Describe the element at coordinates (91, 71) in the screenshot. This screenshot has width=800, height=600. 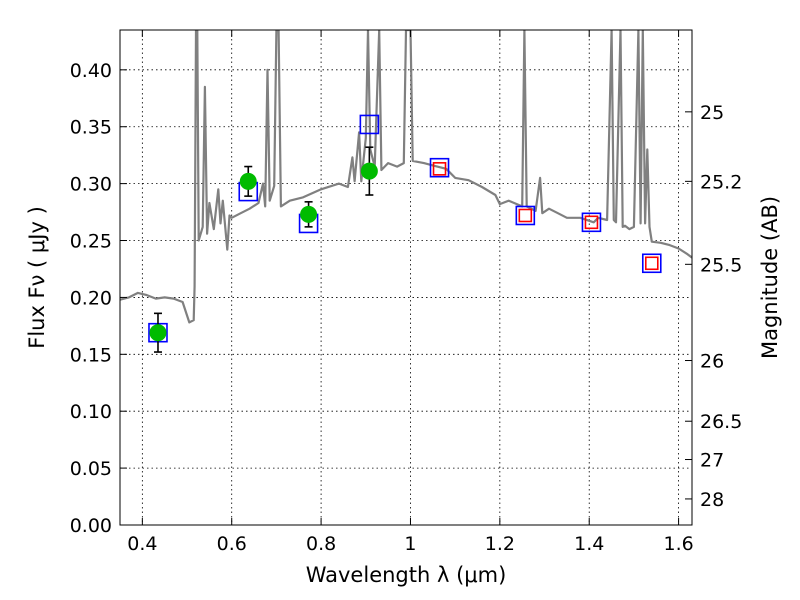
I see `y-tick-label: 0.40` at that location.